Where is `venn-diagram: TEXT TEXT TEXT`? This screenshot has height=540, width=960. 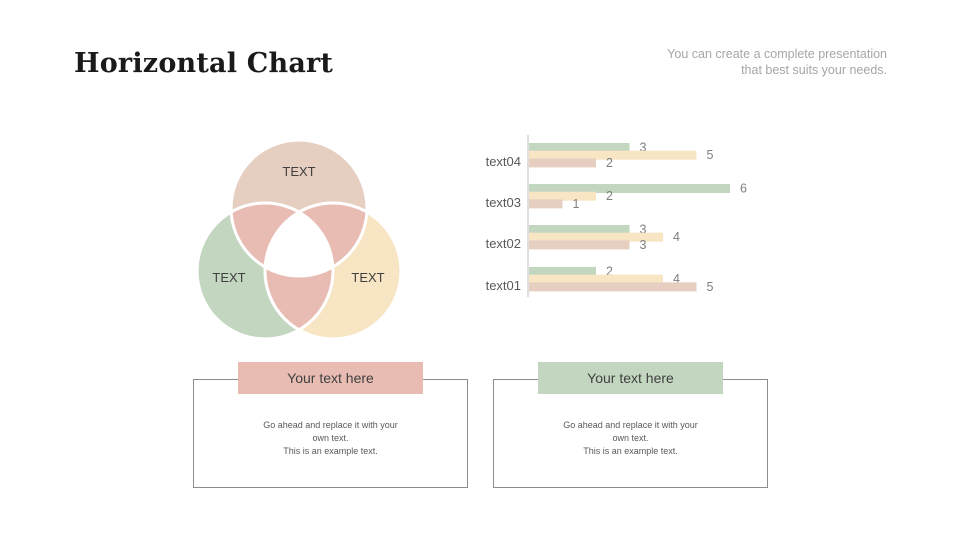
venn-diagram: TEXT TEXT TEXT is located at coordinates (299, 239).